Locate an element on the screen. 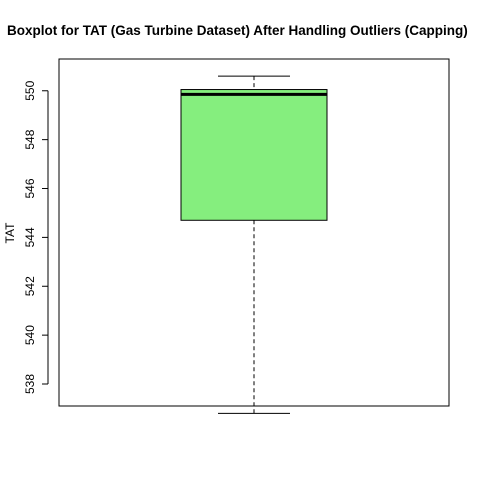 The image size is (480, 480). y-tick-label: 544 is located at coordinates (30, 237).